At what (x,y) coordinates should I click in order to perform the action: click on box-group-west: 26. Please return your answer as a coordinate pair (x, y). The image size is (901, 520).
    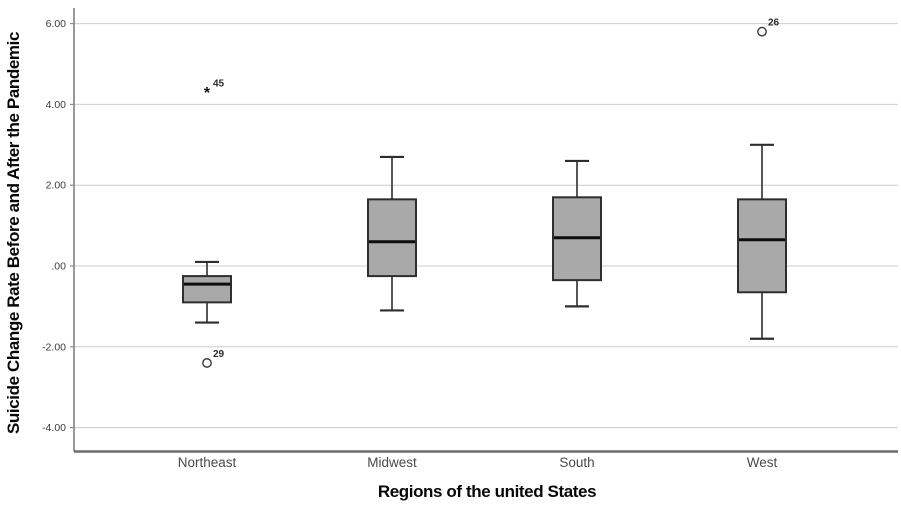
    Looking at the image, I should click on (762, 179).